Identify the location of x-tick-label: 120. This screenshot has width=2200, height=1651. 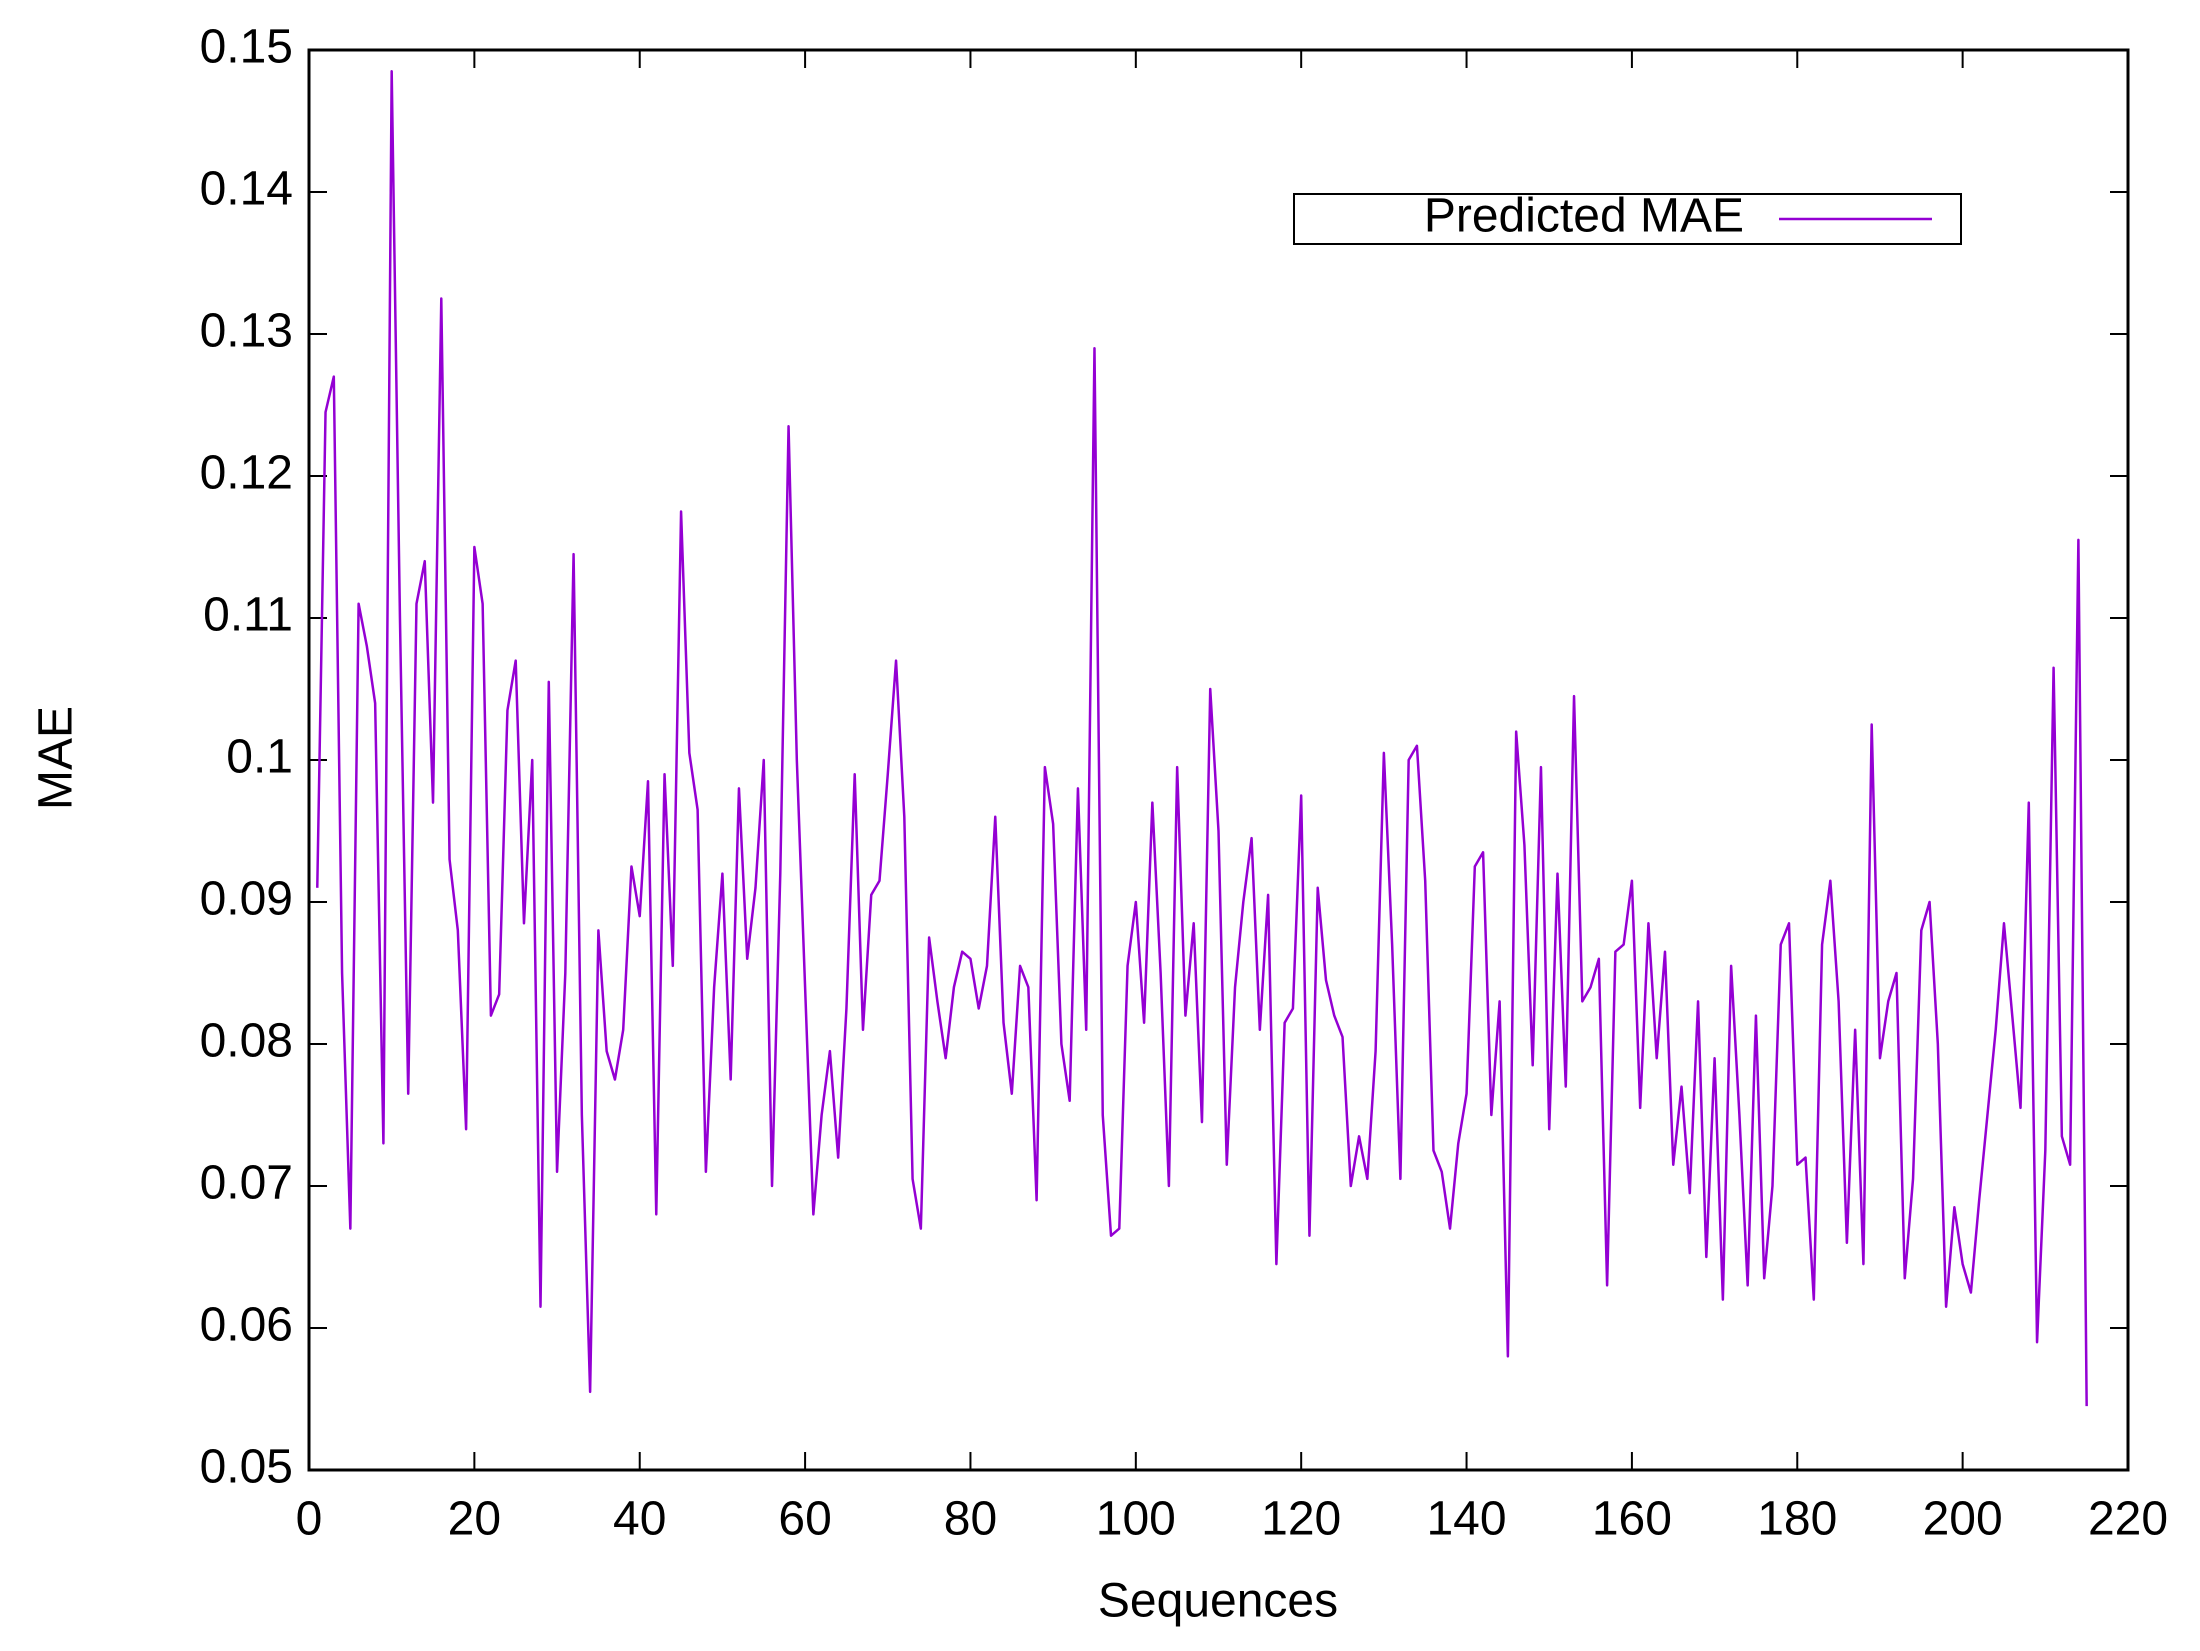
(1301, 1519).